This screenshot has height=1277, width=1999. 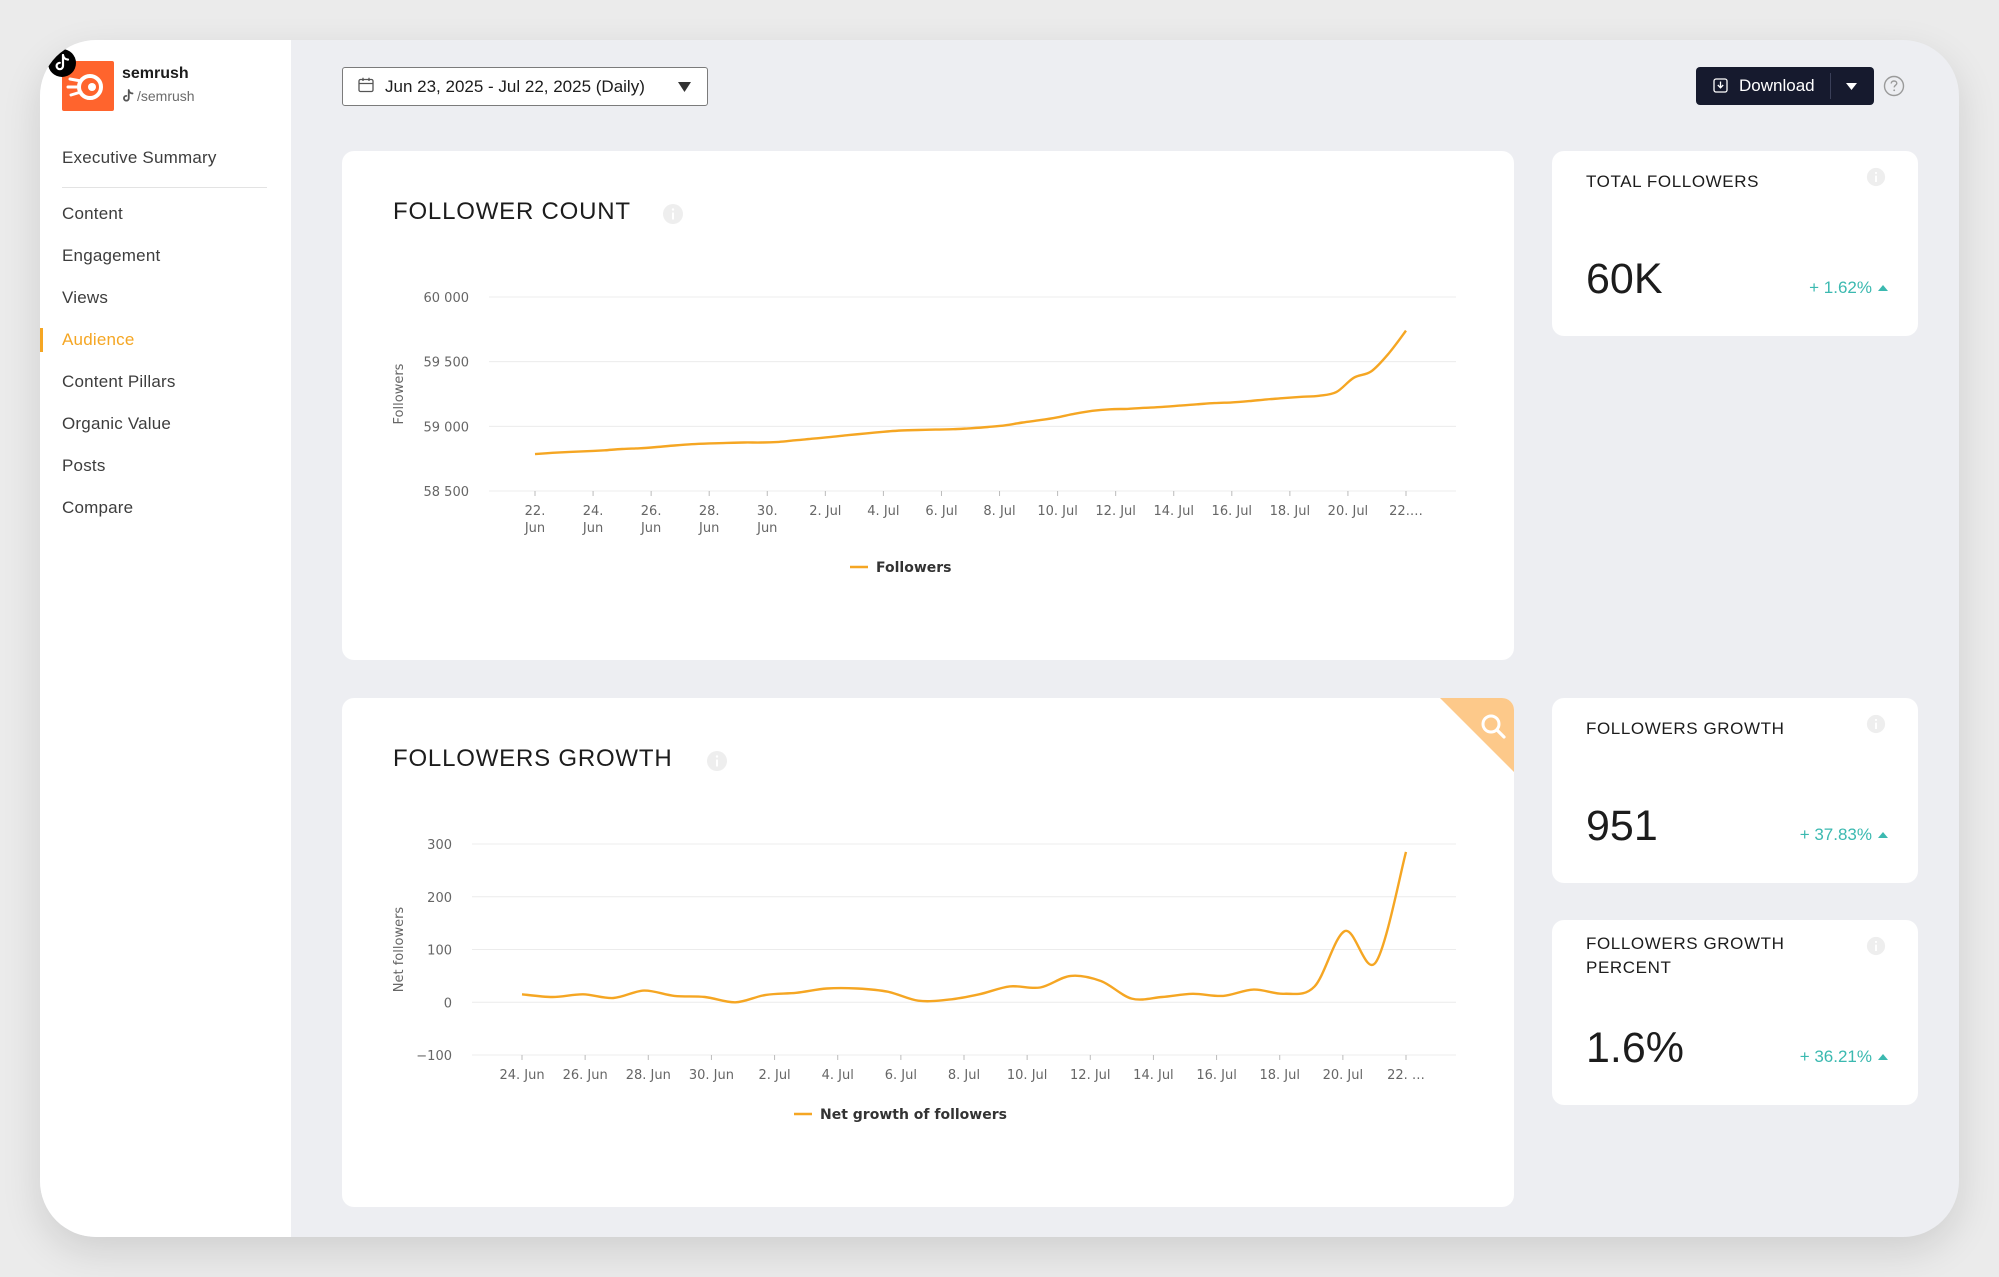 I want to click on brand-handle: /semrush, so click(x=166, y=96).